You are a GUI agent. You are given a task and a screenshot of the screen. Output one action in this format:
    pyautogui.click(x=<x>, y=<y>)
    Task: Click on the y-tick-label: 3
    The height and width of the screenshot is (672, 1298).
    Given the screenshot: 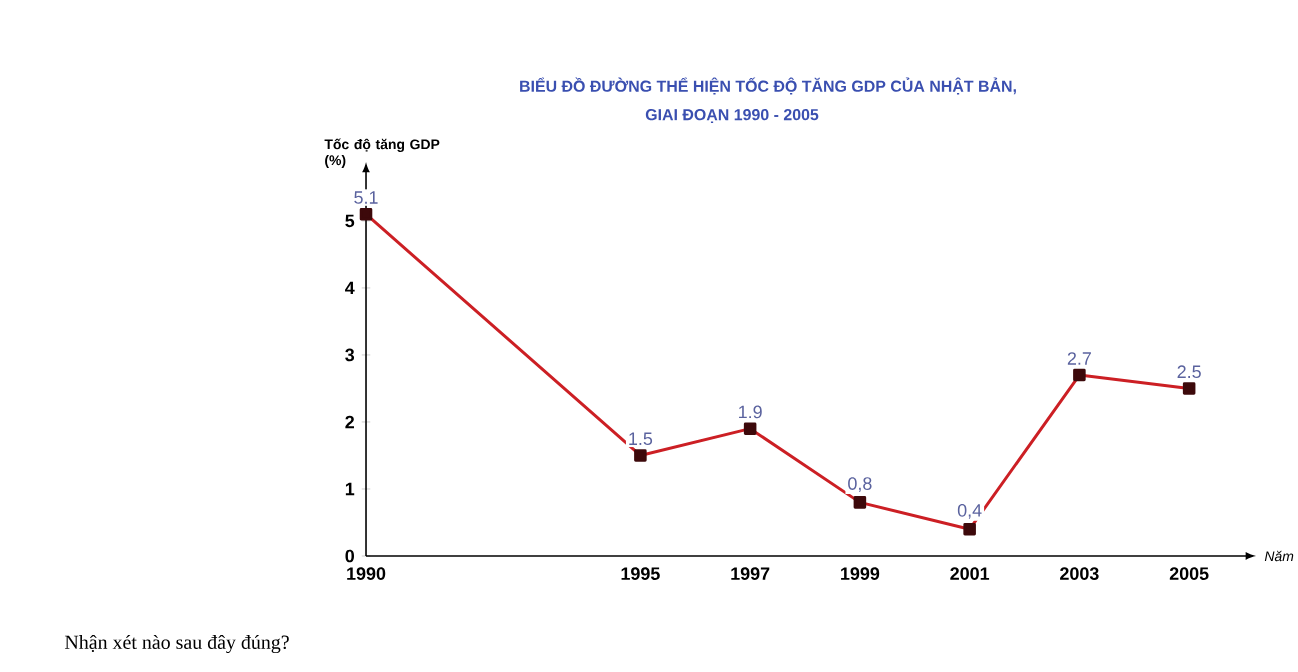 What is the action you would take?
    pyautogui.click(x=350, y=355)
    